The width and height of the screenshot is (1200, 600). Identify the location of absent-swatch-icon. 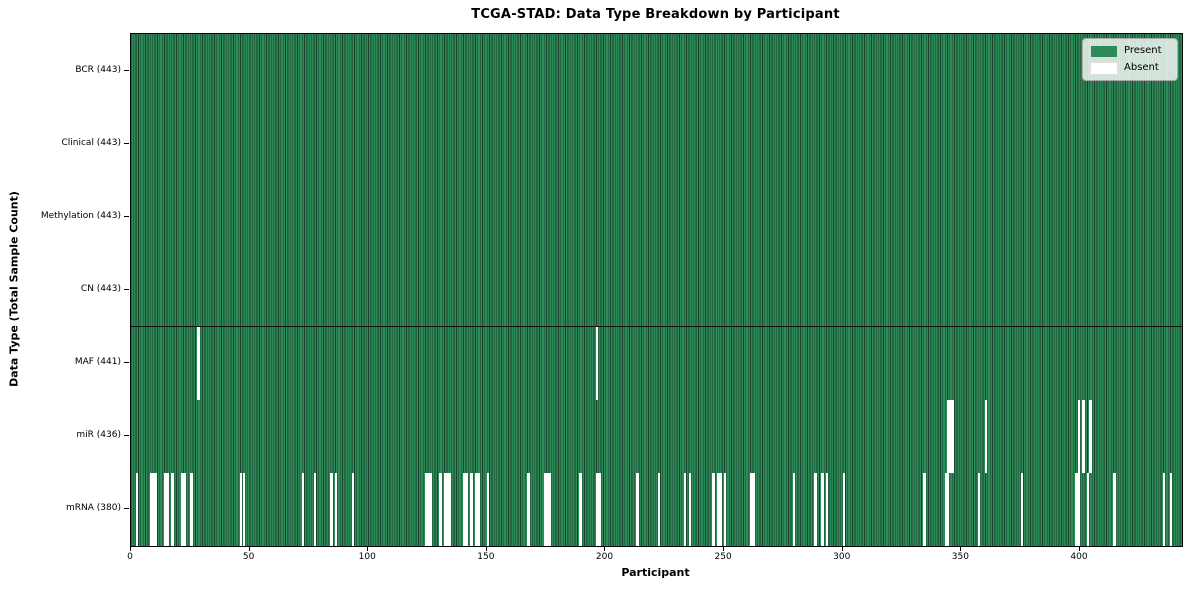
(1104, 68).